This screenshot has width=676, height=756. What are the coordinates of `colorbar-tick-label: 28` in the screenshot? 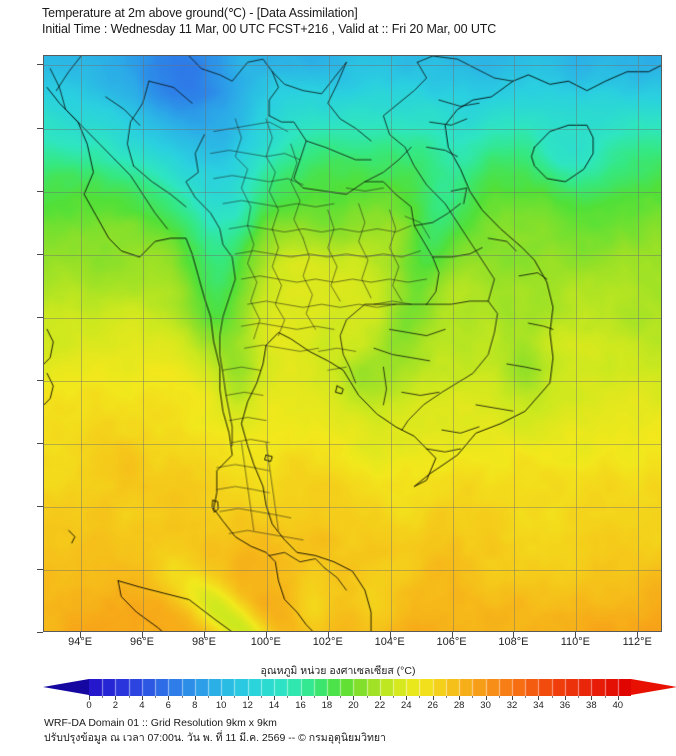 It's located at (459, 705).